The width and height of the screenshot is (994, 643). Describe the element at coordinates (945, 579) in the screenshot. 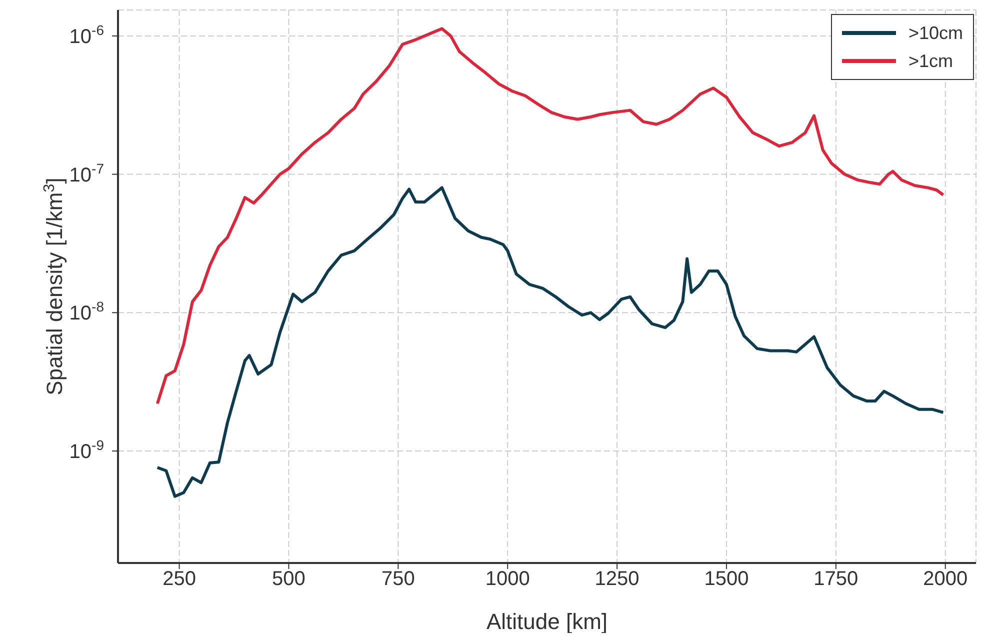

I see `x-tick-label: 2000` at that location.